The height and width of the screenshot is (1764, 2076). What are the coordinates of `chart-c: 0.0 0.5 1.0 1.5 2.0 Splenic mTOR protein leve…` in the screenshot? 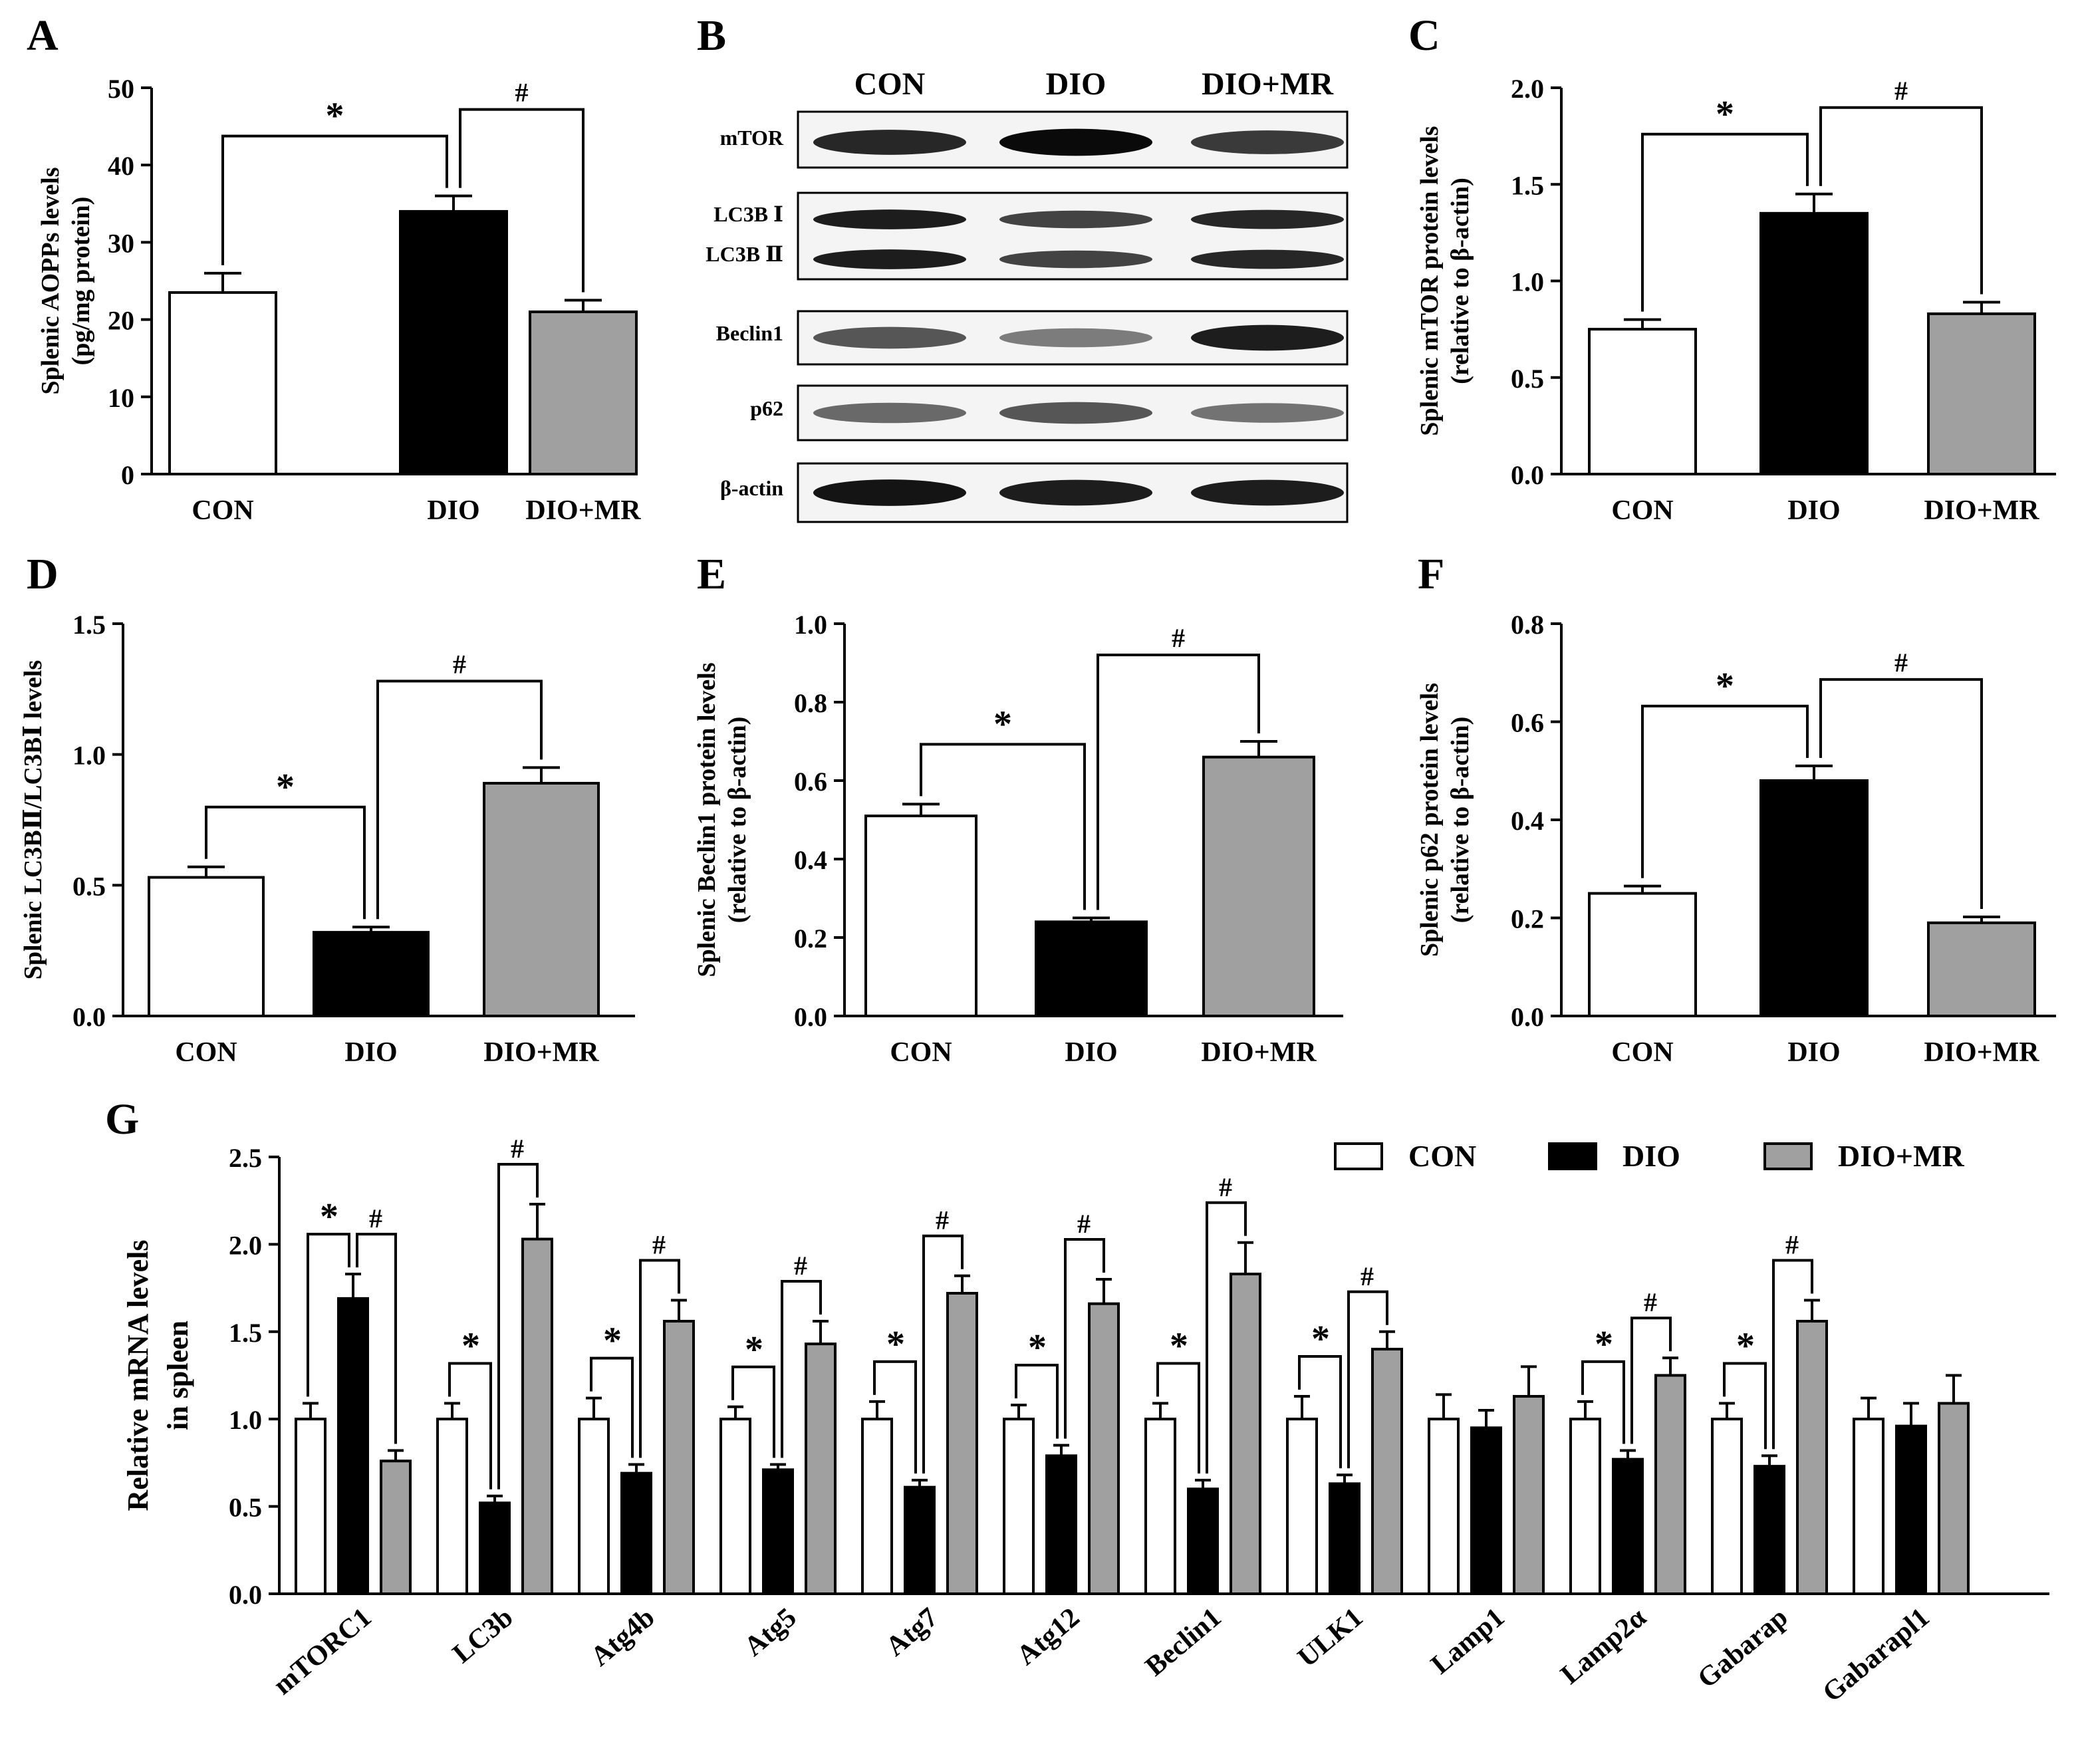 It's located at (1736, 300).